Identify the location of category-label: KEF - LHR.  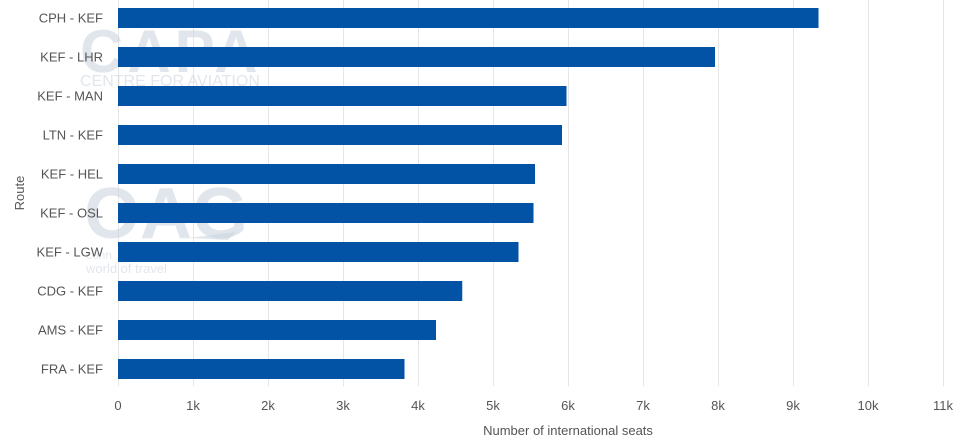
(71, 57).